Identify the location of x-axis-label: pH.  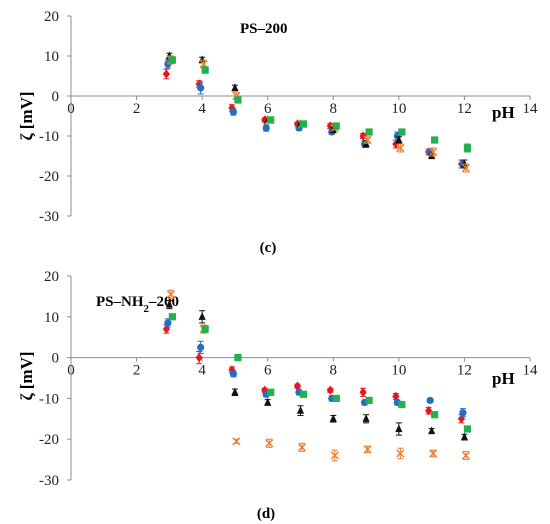
(503, 112).